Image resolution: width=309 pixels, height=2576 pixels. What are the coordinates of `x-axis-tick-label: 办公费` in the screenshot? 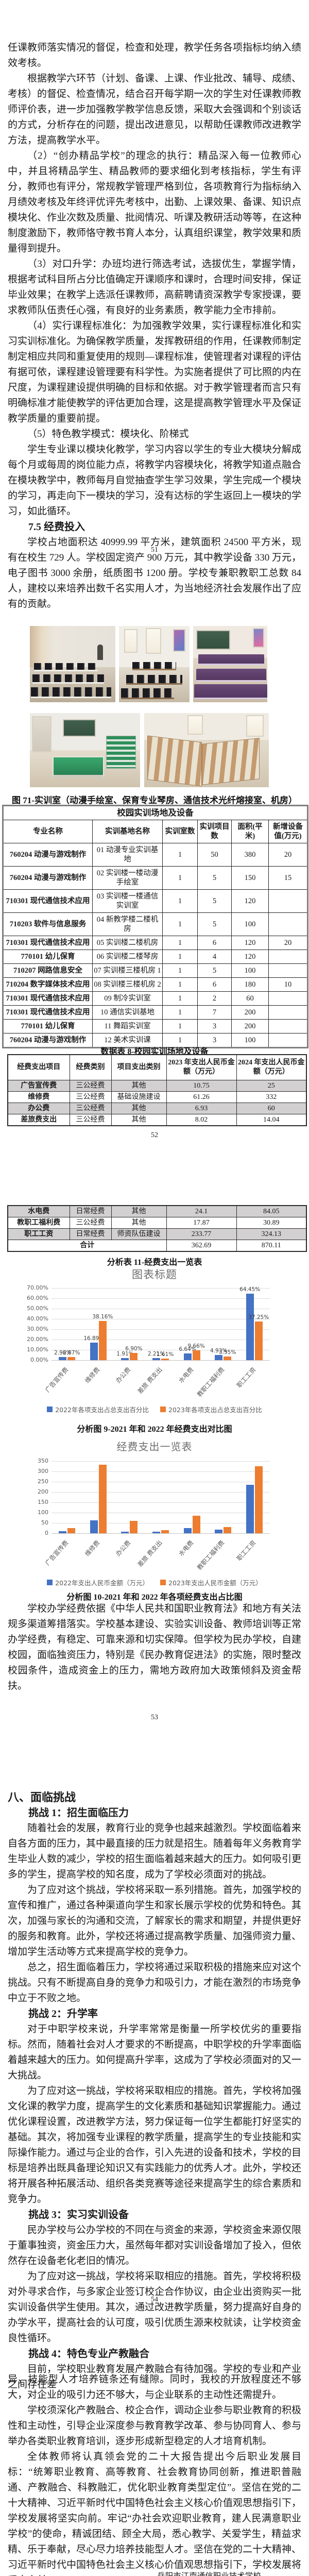 It's located at (123, 1375).